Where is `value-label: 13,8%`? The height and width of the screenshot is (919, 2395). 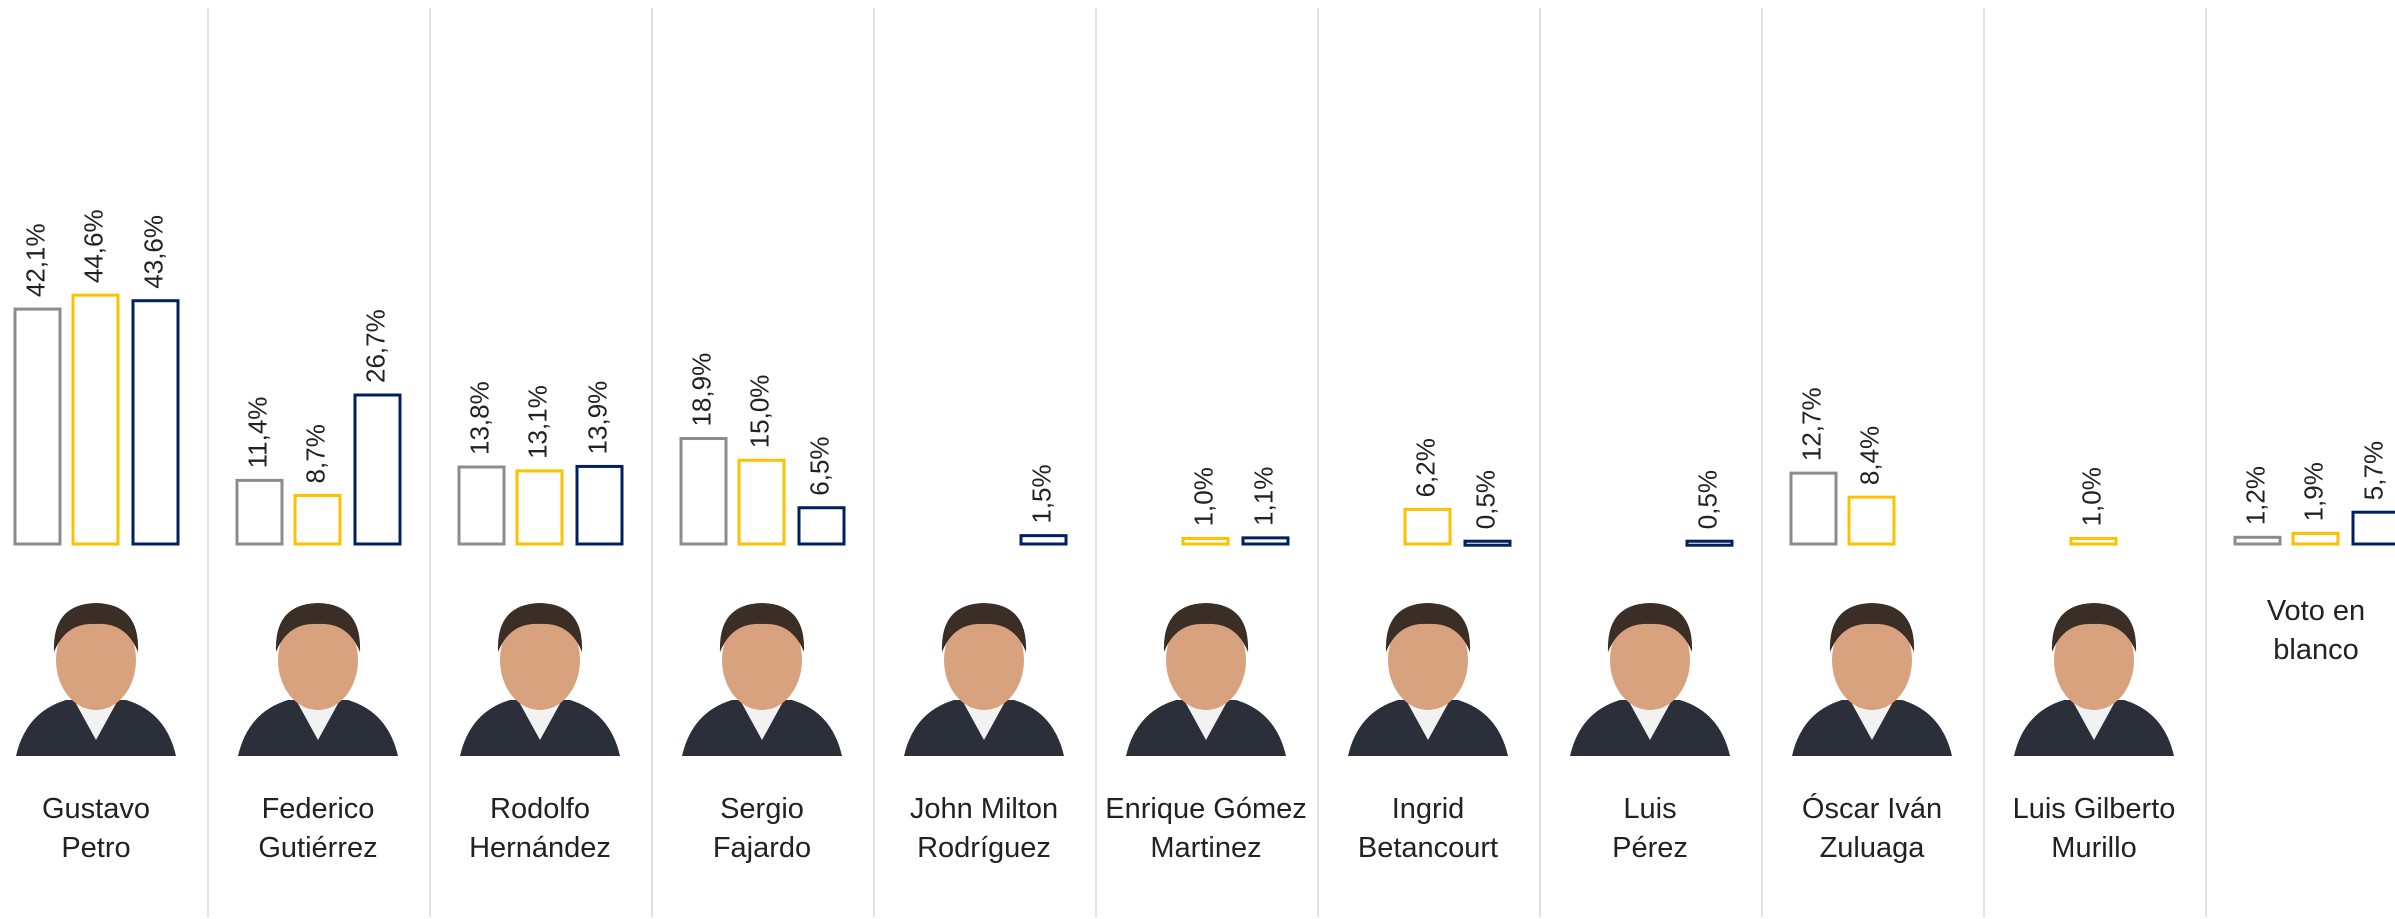
value-label: 13,8% is located at coordinates (479, 418).